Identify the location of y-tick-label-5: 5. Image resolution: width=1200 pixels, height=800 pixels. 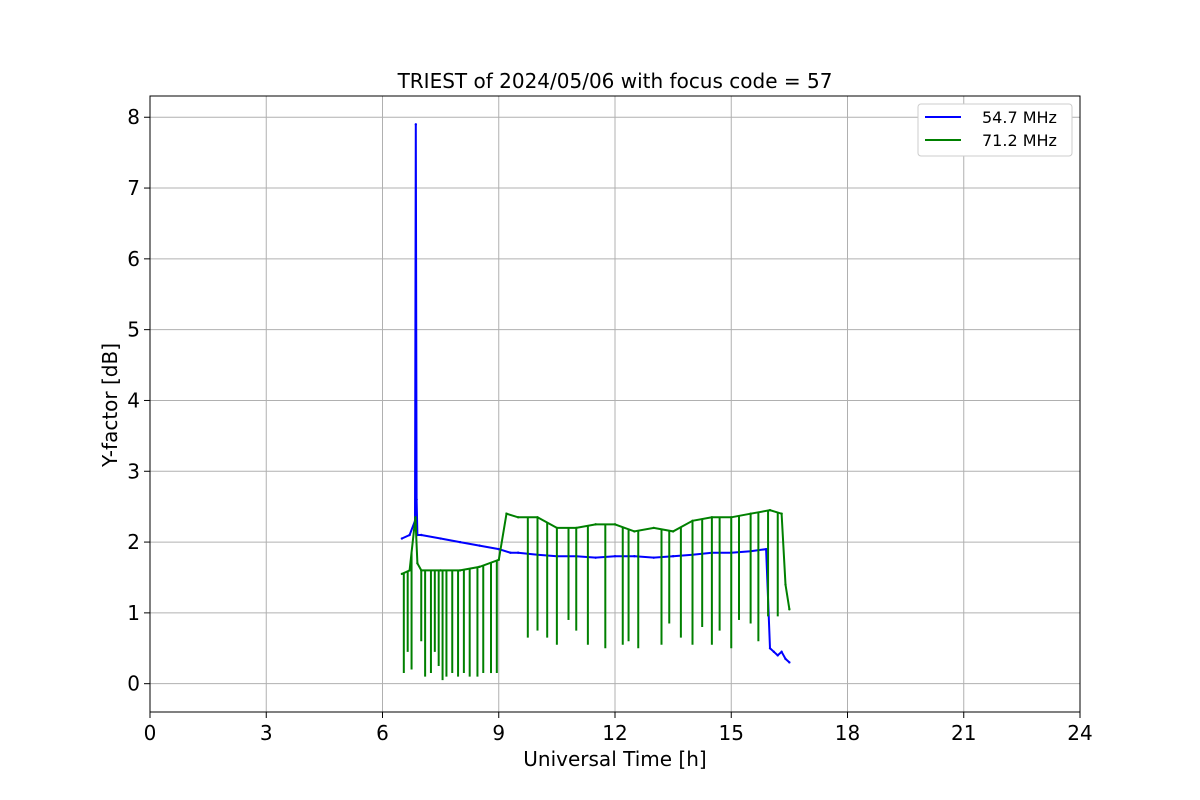
(133, 330).